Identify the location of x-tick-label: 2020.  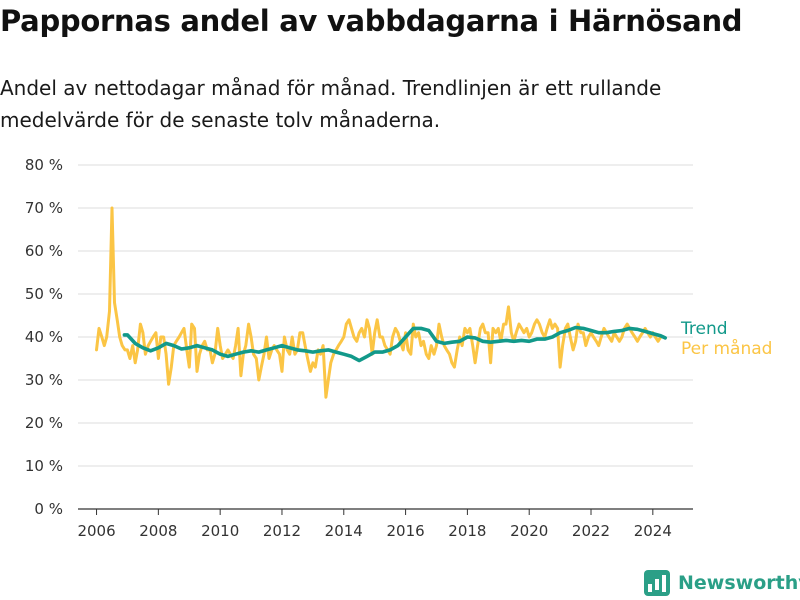
(529, 531).